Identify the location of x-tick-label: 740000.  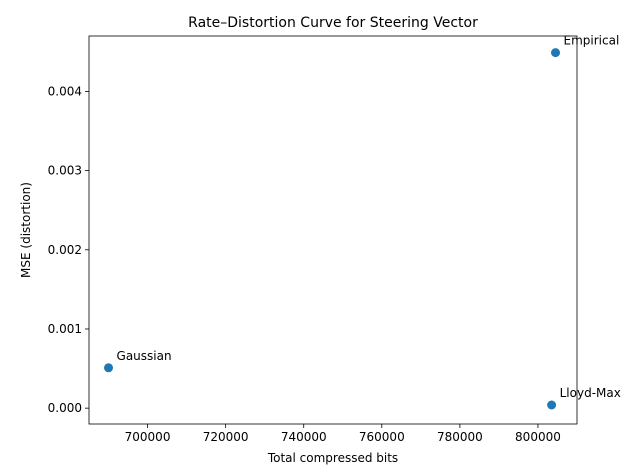
(304, 437).